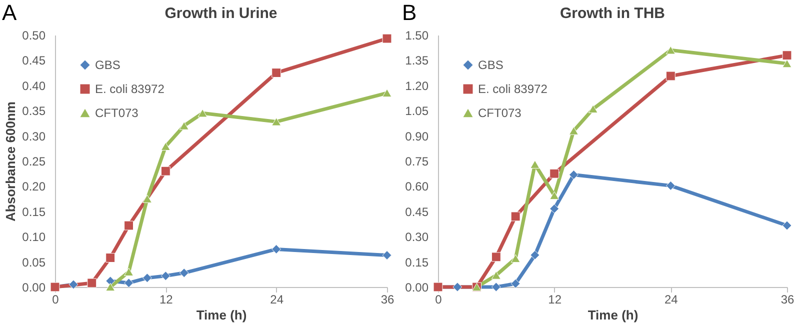  What do you see at coordinates (613, 13) in the screenshot?
I see `chart-title: Growth in THB` at bounding box center [613, 13].